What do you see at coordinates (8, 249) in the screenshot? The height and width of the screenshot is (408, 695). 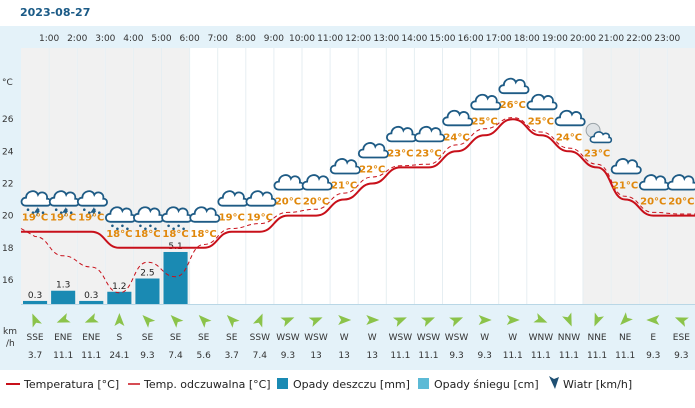 I see `y-tick-label: 18` at bounding box center [8, 249].